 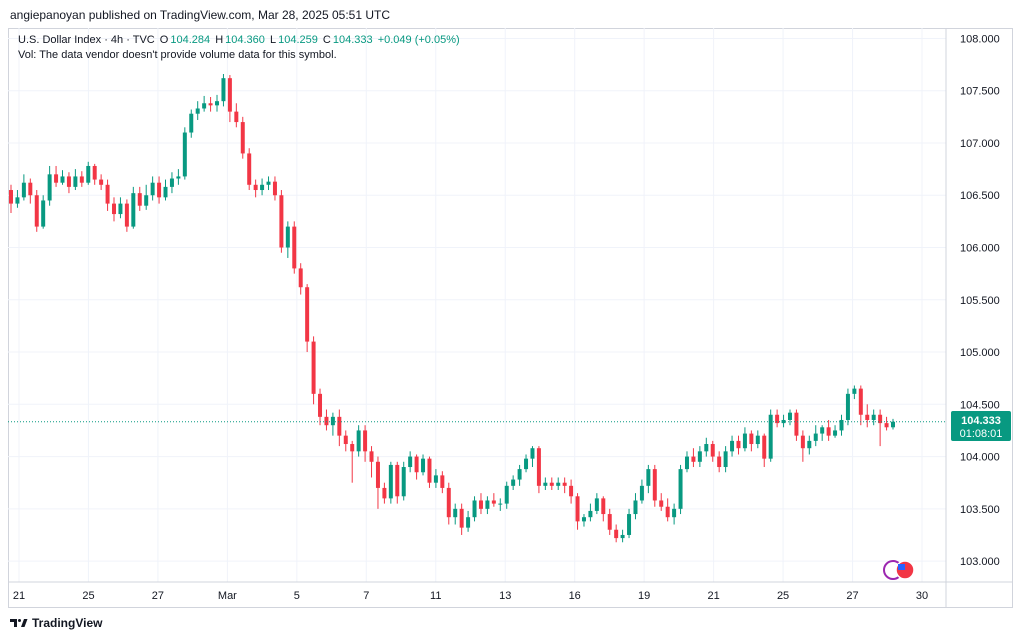 I want to click on symbol-name: U.S. Dollar Index · 4h · TVC, so click(x=86, y=40).